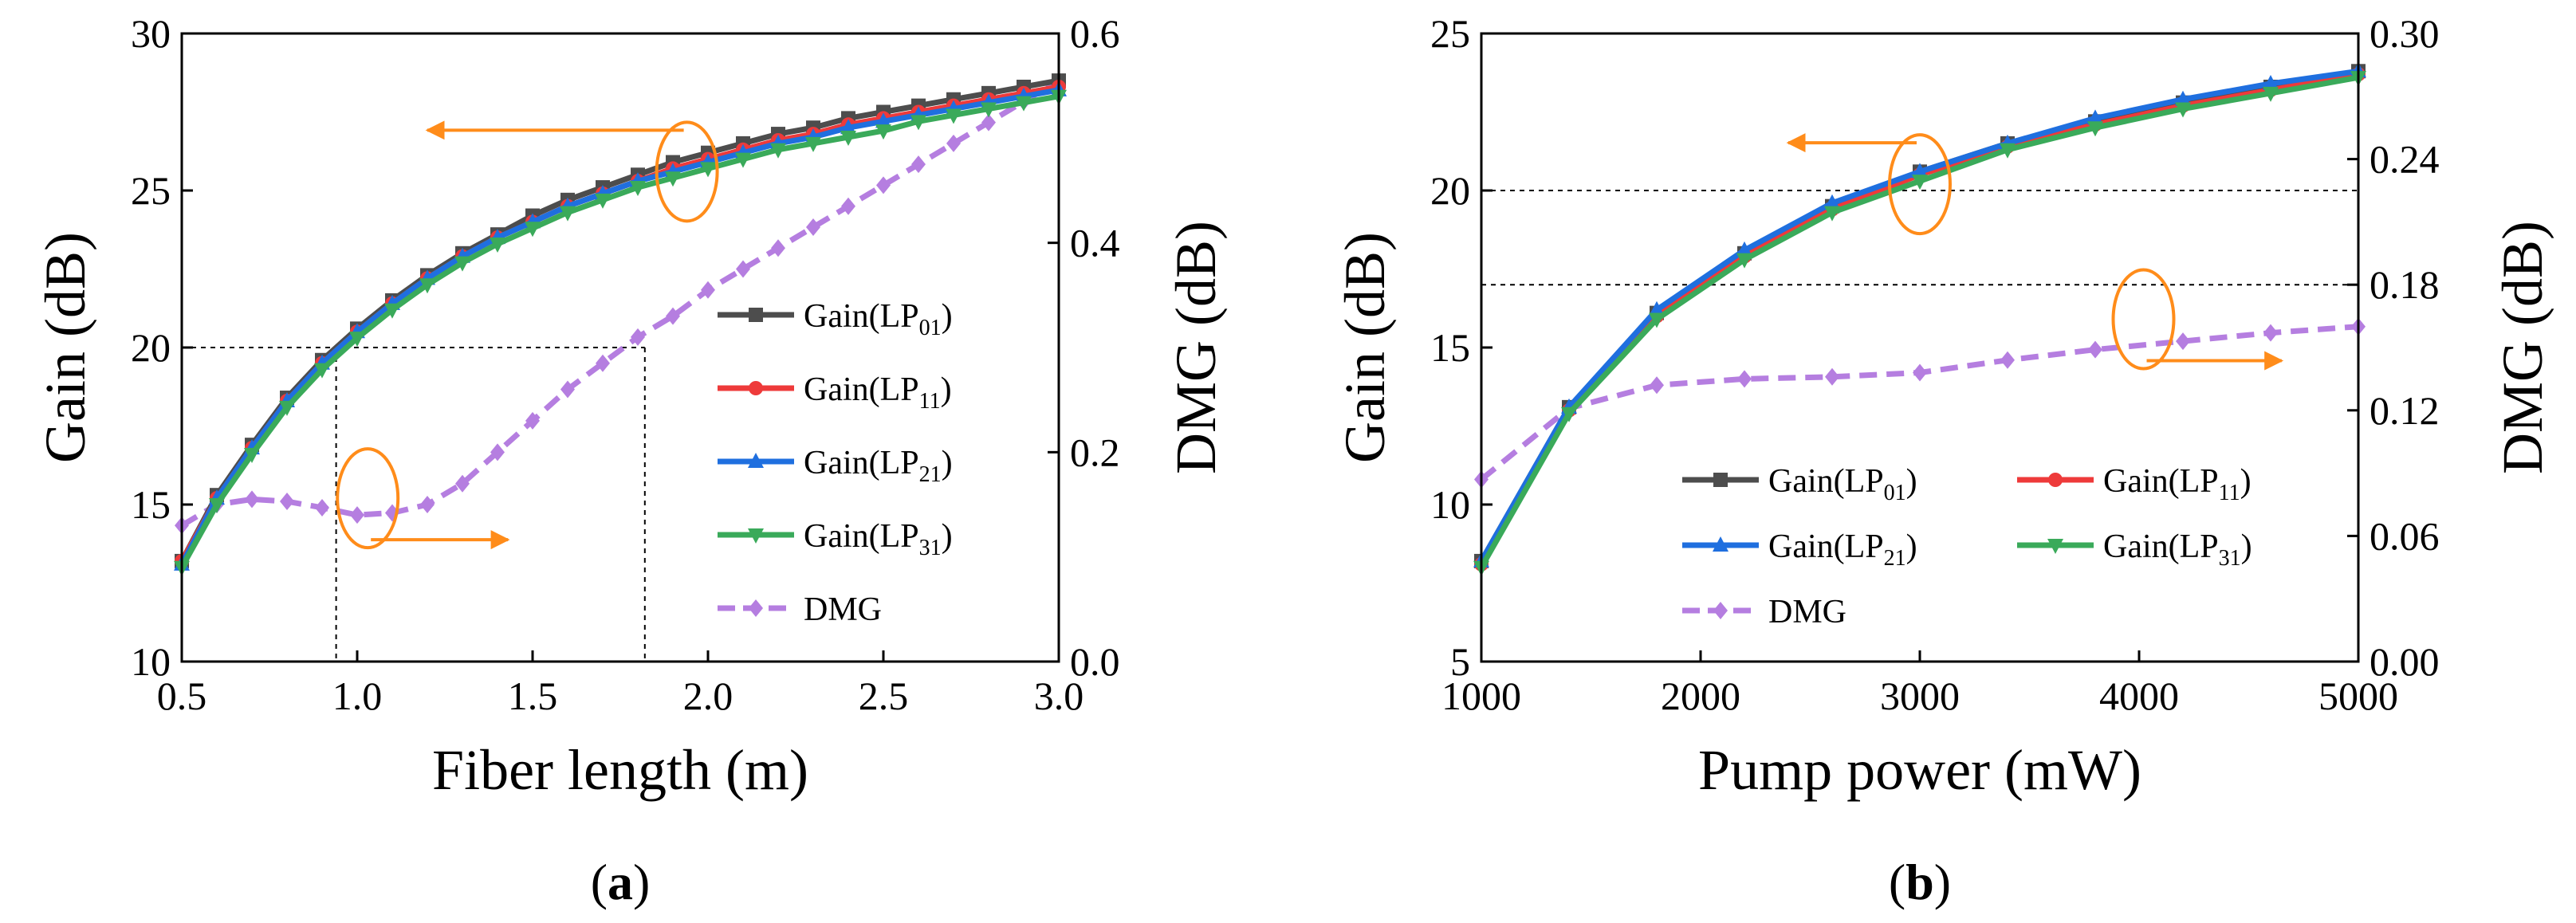 The image size is (2576, 923). Describe the element at coordinates (2405, 411) in the screenshot. I see `y-right-tick-label: 0.12` at that location.